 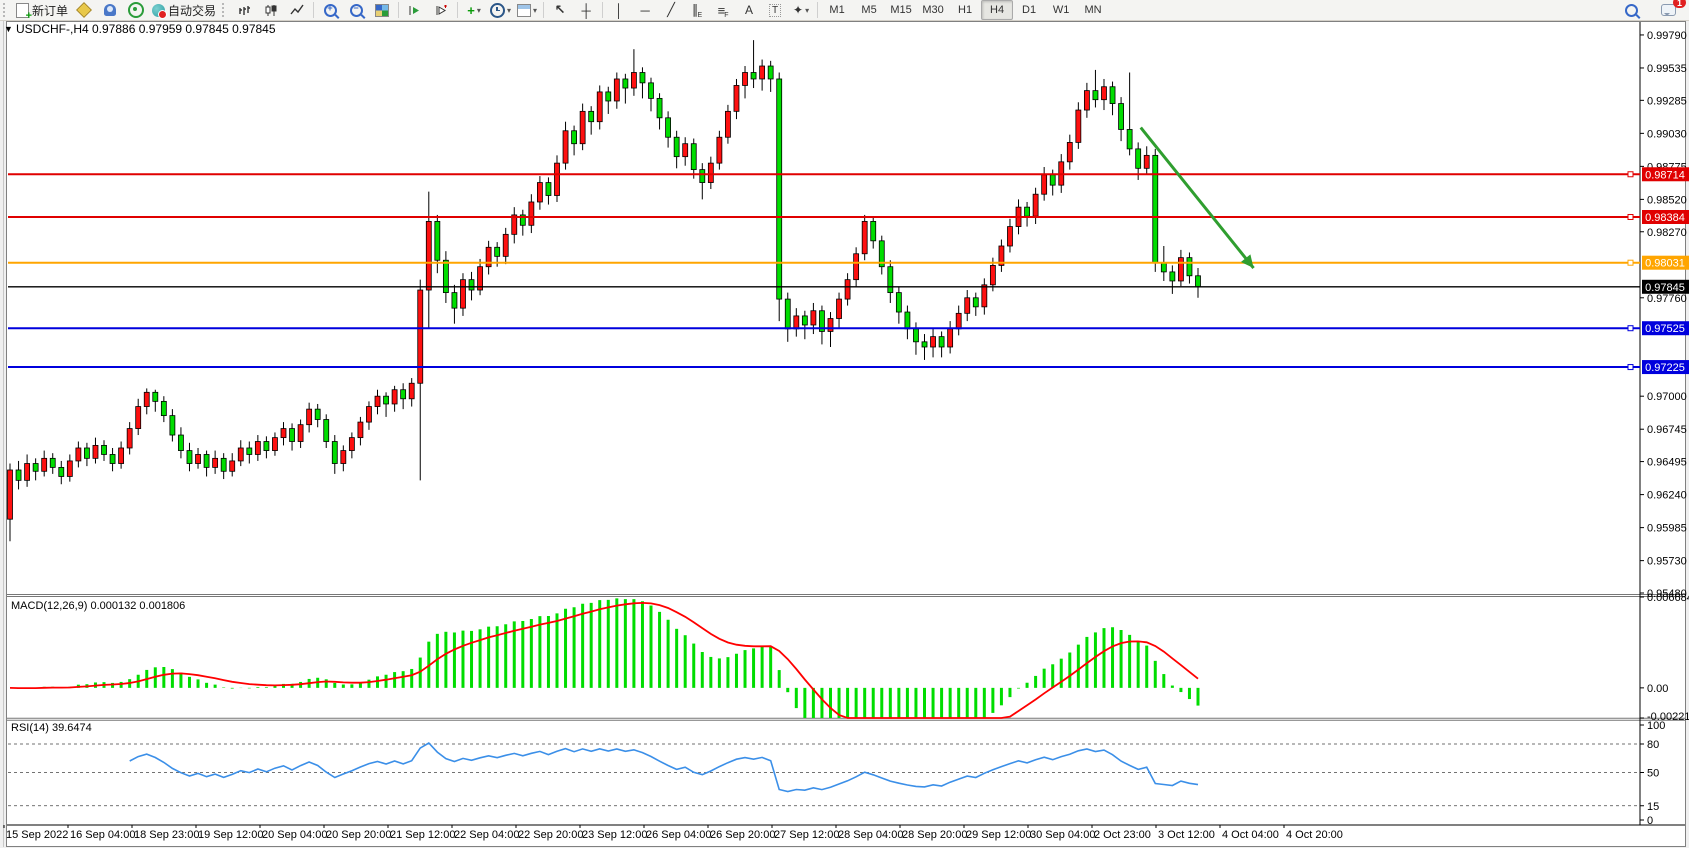 What do you see at coordinates (1247, 261) in the screenshot?
I see `trend-arrow-head` at bounding box center [1247, 261].